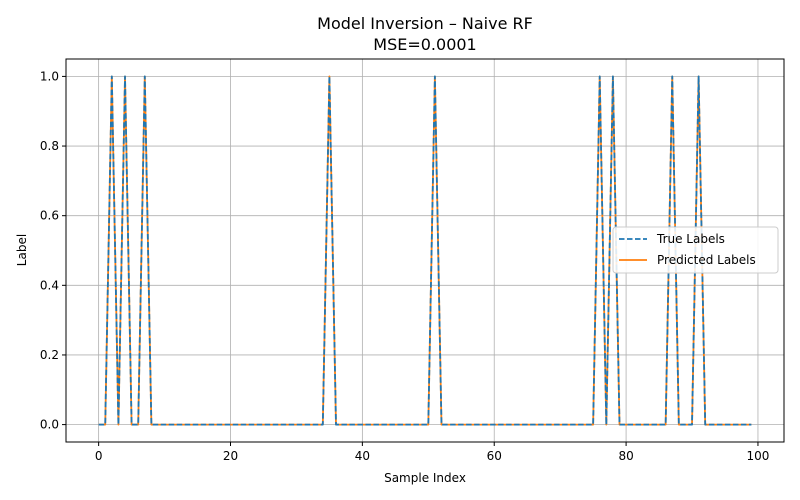 This screenshot has width=800, height=500. What do you see at coordinates (494, 456) in the screenshot?
I see `x-tick-label: 60` at bounding box center [494, 456].